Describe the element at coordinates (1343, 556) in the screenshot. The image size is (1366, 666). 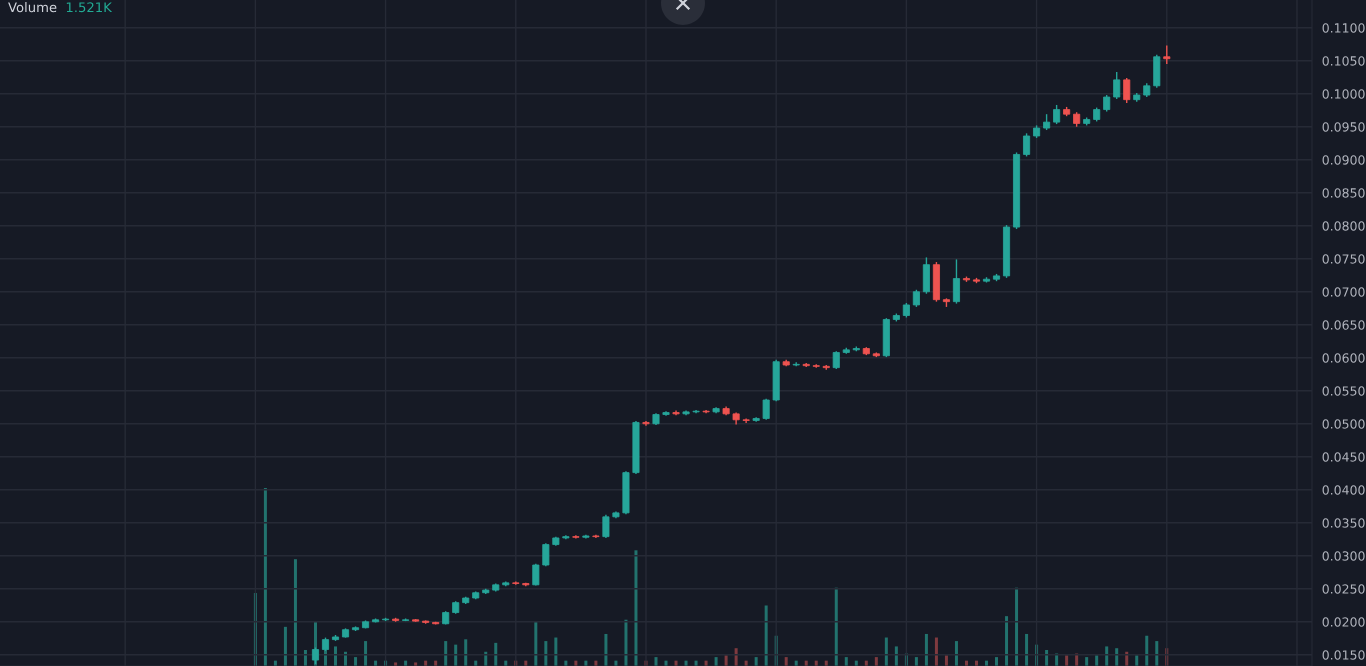
I see `y-tick-label: 0.0300` at that location.